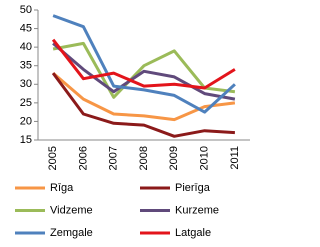 The image size is (320, 247). I want to click on x-tick-label: 2011, so click(235, 158).